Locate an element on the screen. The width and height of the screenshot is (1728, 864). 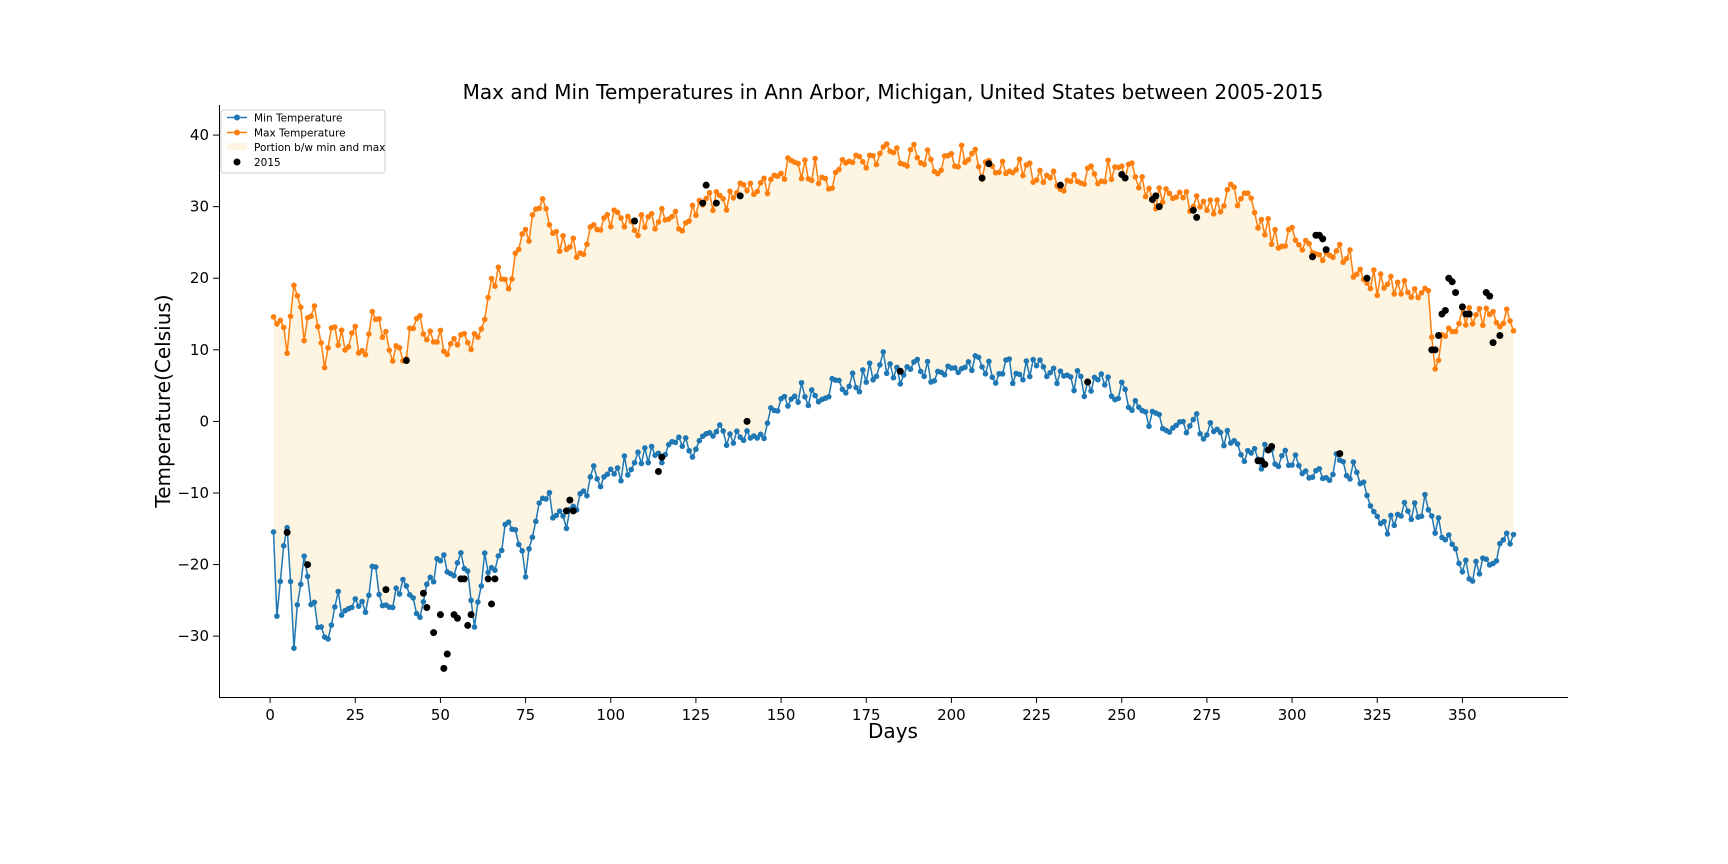
x-tick-label: 225 is located at coordinates (1036, 715).